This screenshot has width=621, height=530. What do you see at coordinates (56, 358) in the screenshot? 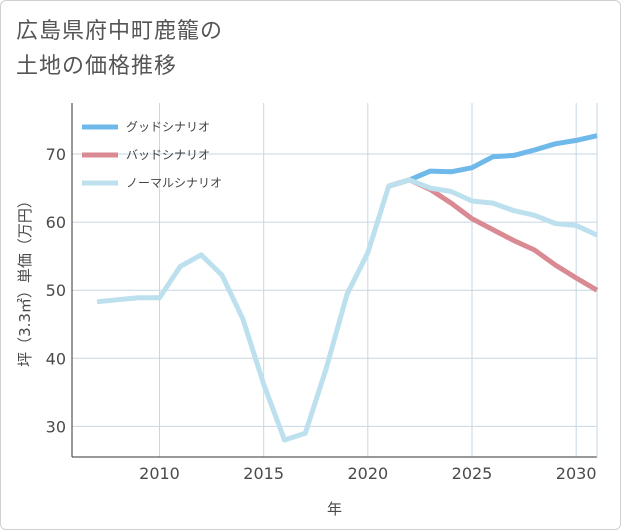
I see `y-tick-label: 40` at bounding box center [56, 358].